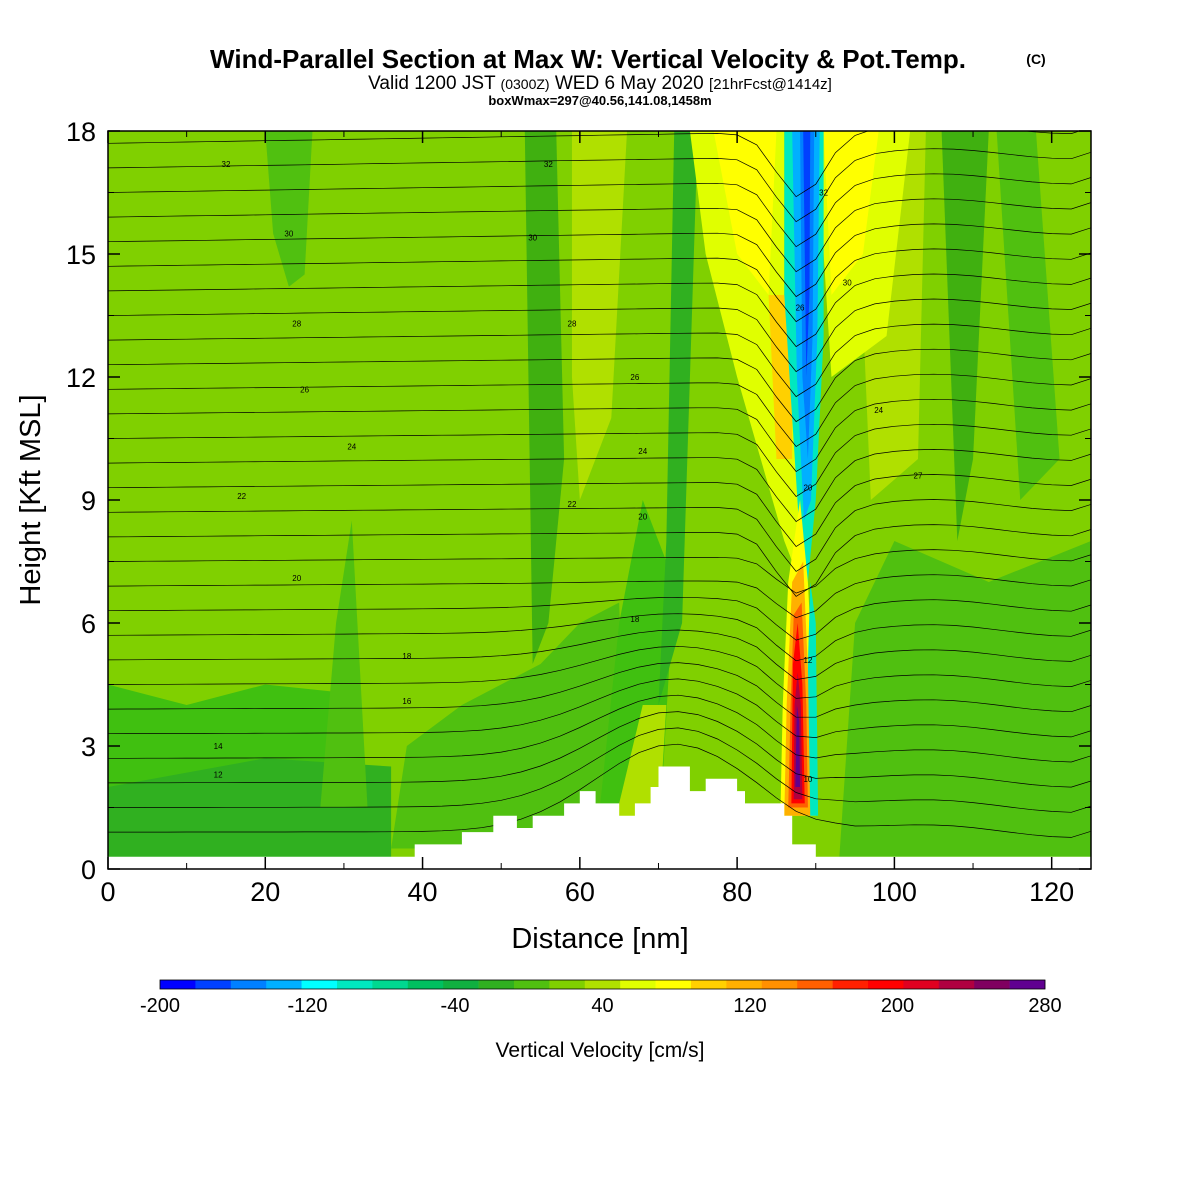 Image resolution: width=1200 pixels, height=1200 pixels. I want to click on valid-date: WED 6 May 2020, so click(629, 83).